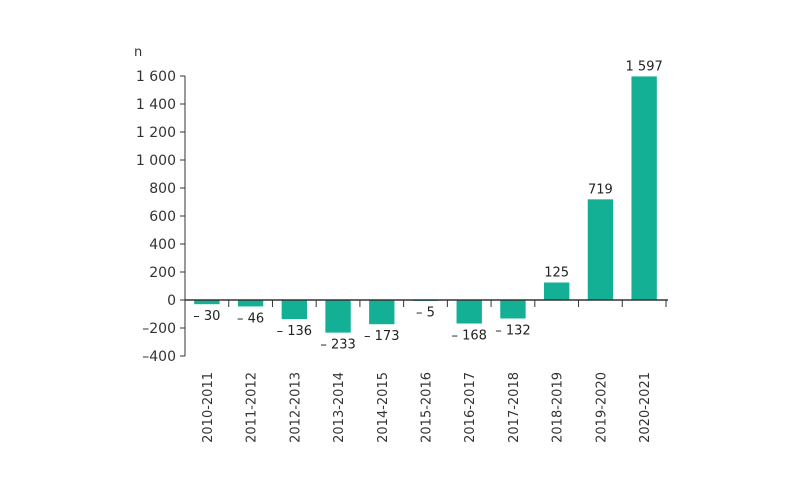 This screenshot has height=488, width=800. I want to click on data-label: 125, so click(556, 273).